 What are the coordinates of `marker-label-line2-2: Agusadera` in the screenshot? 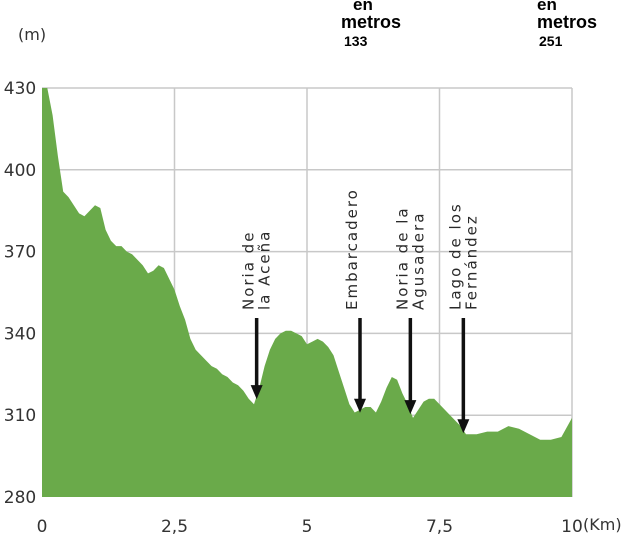 It's located at (418, 261).